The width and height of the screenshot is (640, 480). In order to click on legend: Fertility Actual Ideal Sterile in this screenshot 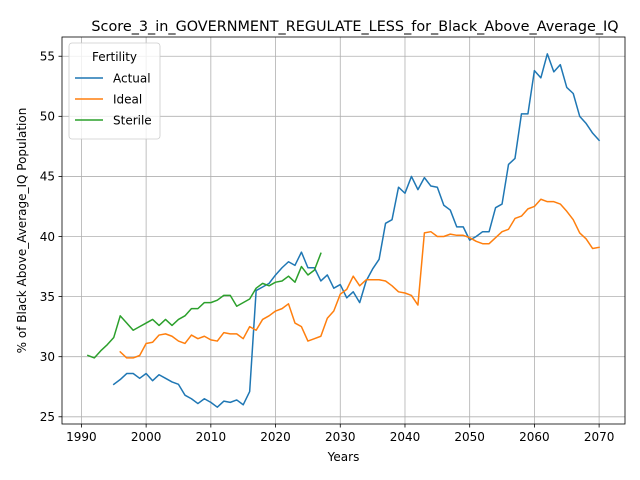, I will do `click(114, 91)`.